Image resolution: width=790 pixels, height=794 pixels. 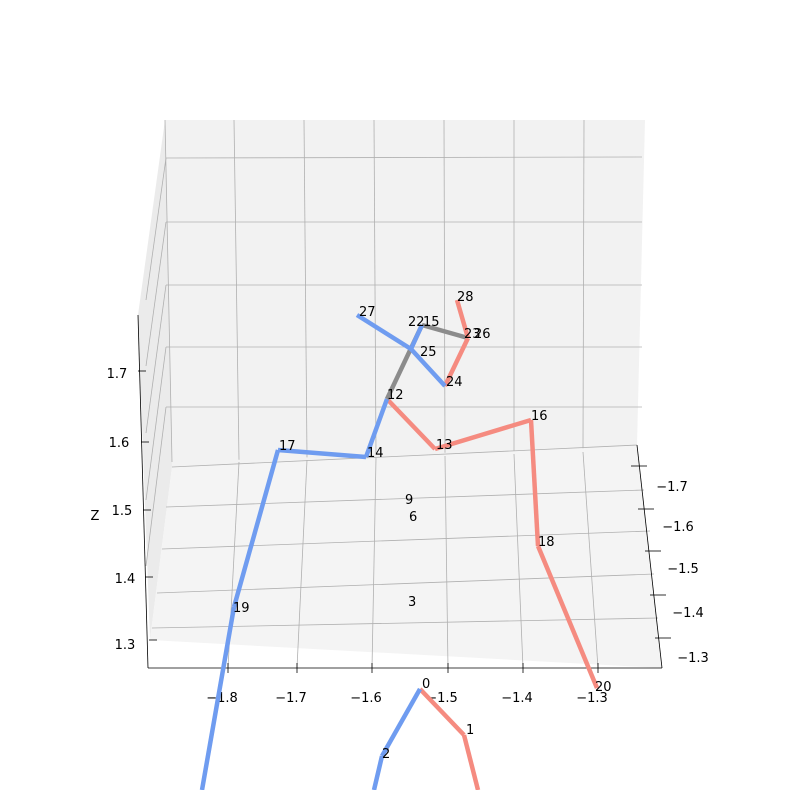 I want to click on y-axis-line, so click(x=649, y=556).